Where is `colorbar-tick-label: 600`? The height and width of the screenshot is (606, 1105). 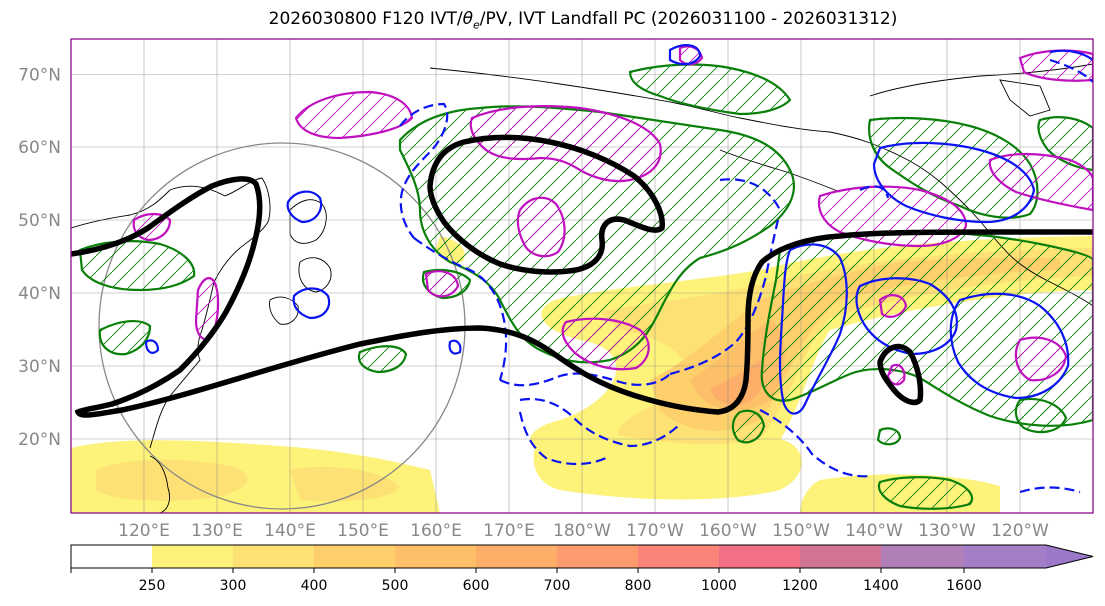
colorbar-tick-label: 600 is located at coordinates (476, 586).